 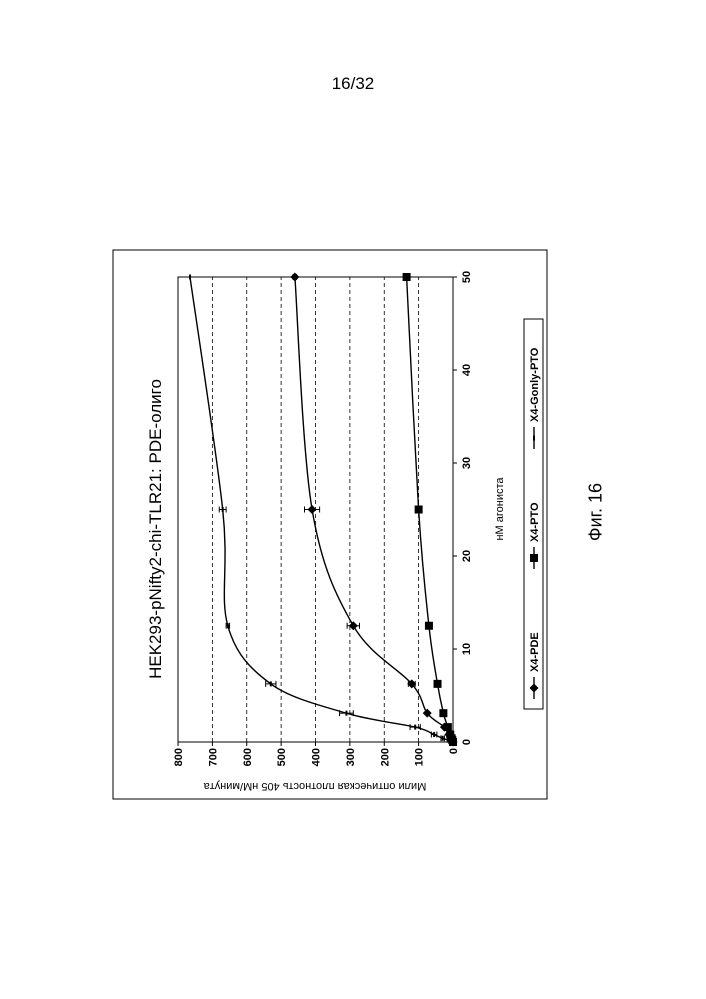 What do you see at coordinates (213, 757) in the screenshot?
I see `y-tick-label: 700` at bounding box center [213, 757].